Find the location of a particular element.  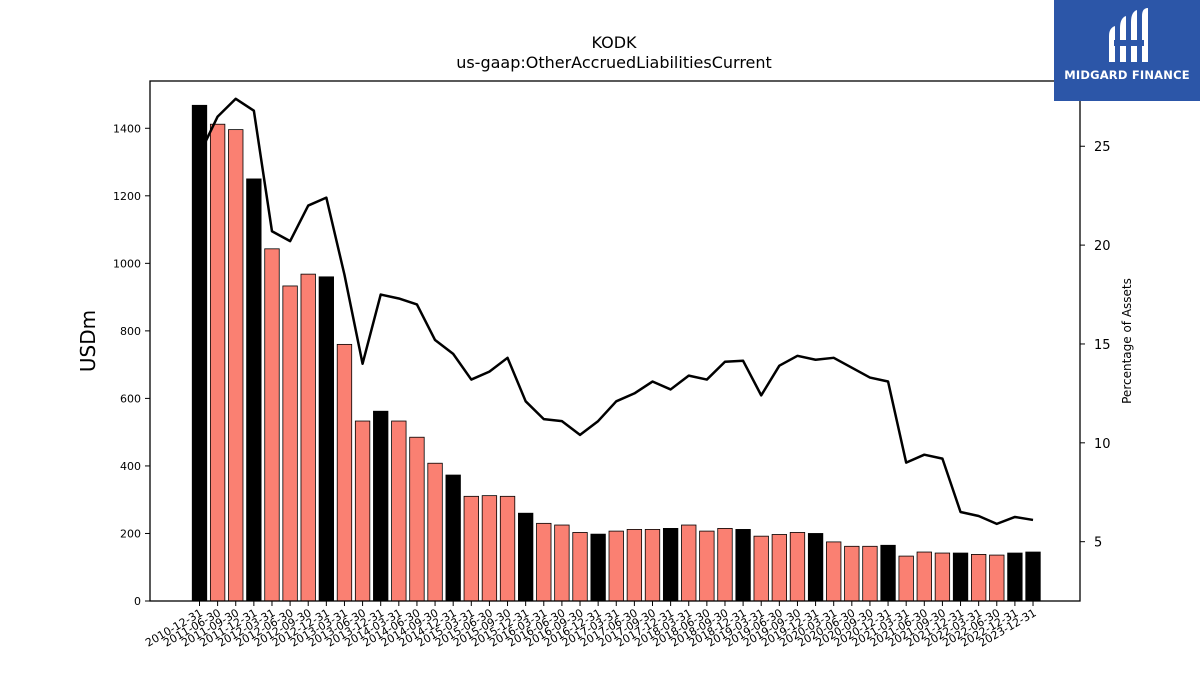

y2-tick-label: 15 is located at coordinates (1102, 345).